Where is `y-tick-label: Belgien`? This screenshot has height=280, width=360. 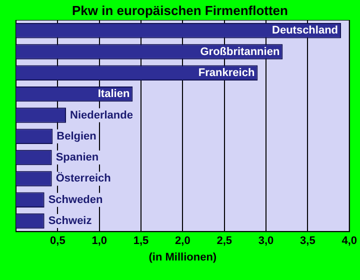 y-tick-label: Belgien is located at coordinates (76, 136).